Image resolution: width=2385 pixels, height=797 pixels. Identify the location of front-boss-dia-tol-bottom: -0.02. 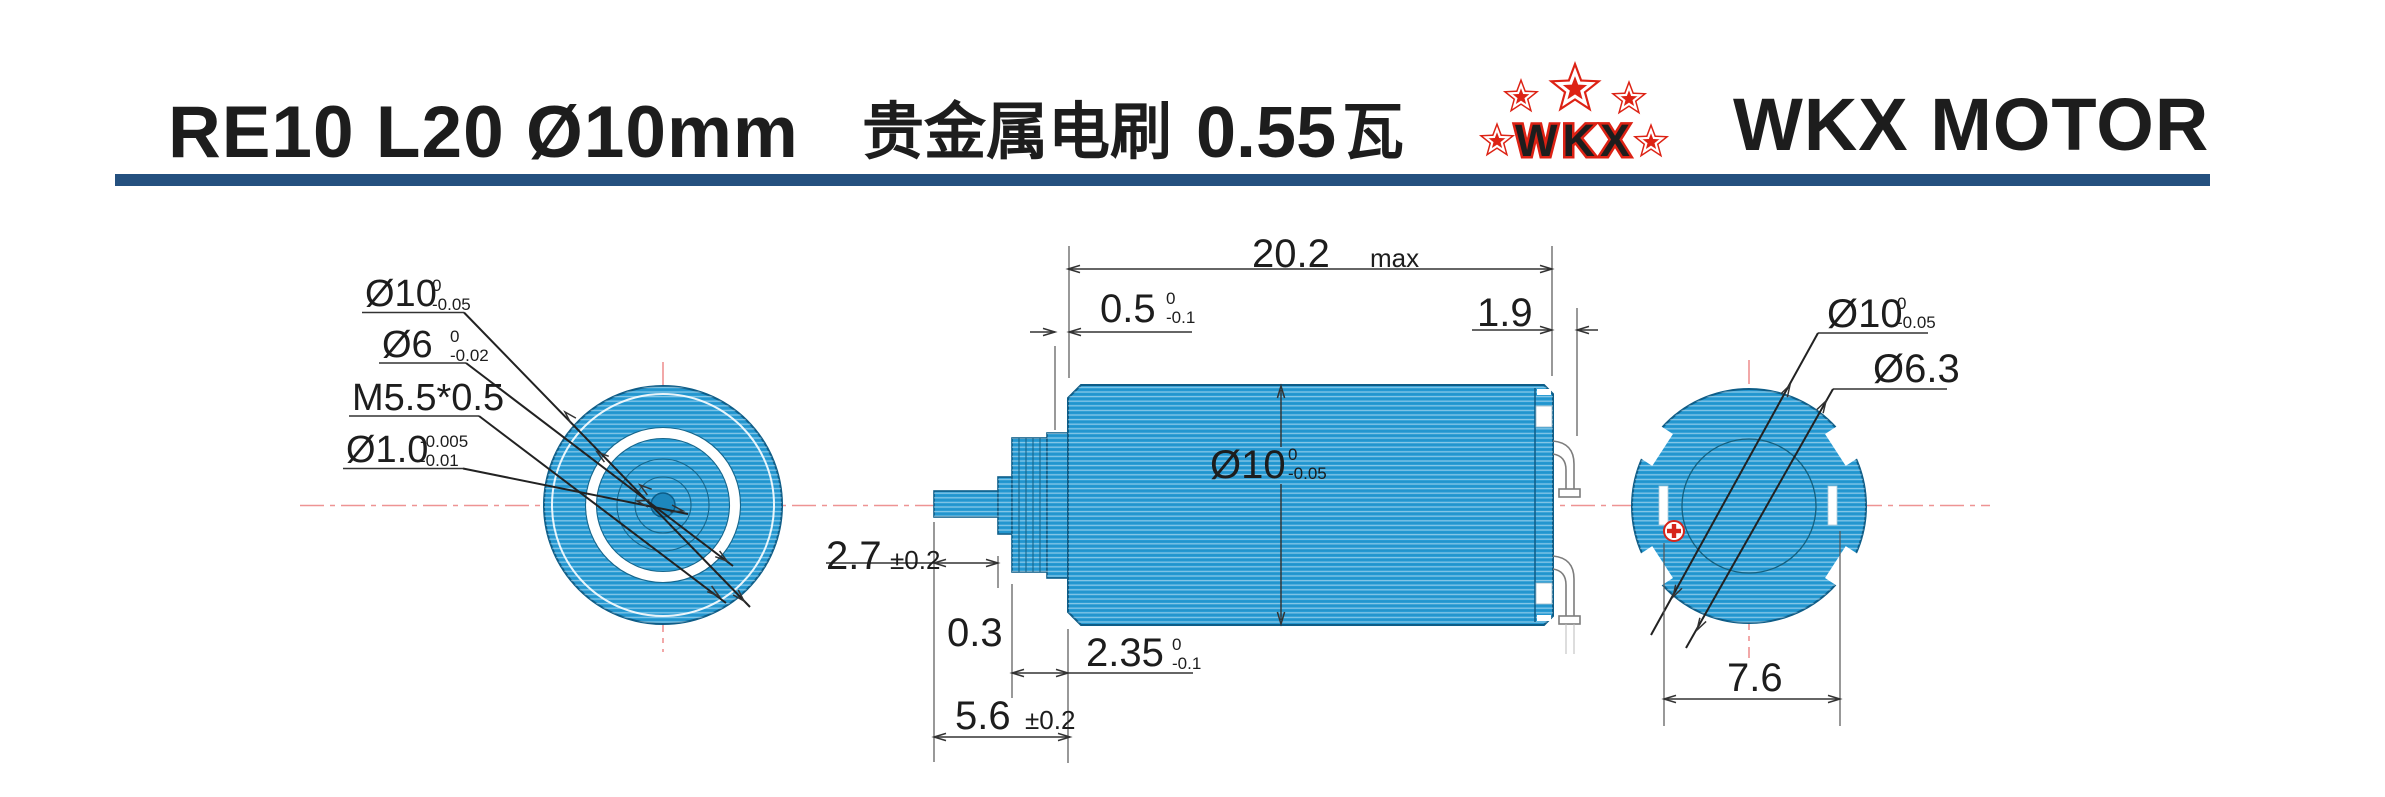
(469, 355).